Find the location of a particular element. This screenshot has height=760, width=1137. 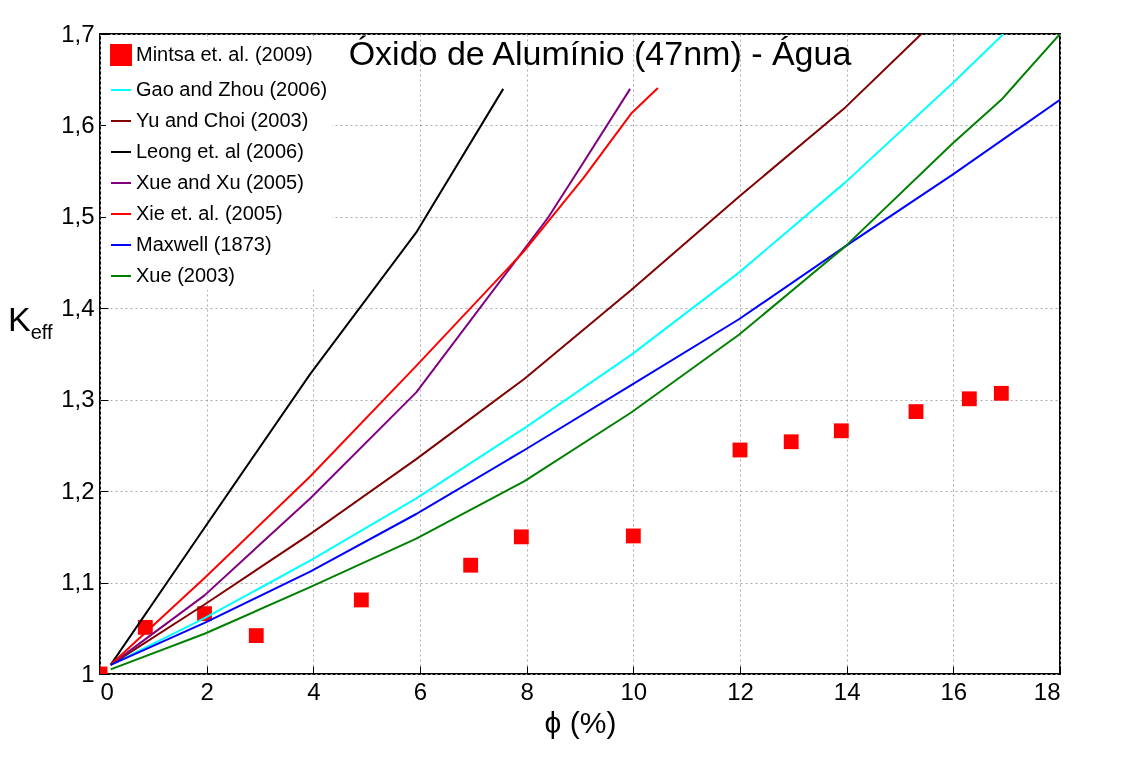

y-tick-label: 1,3 is located at coordinates (78, 399).